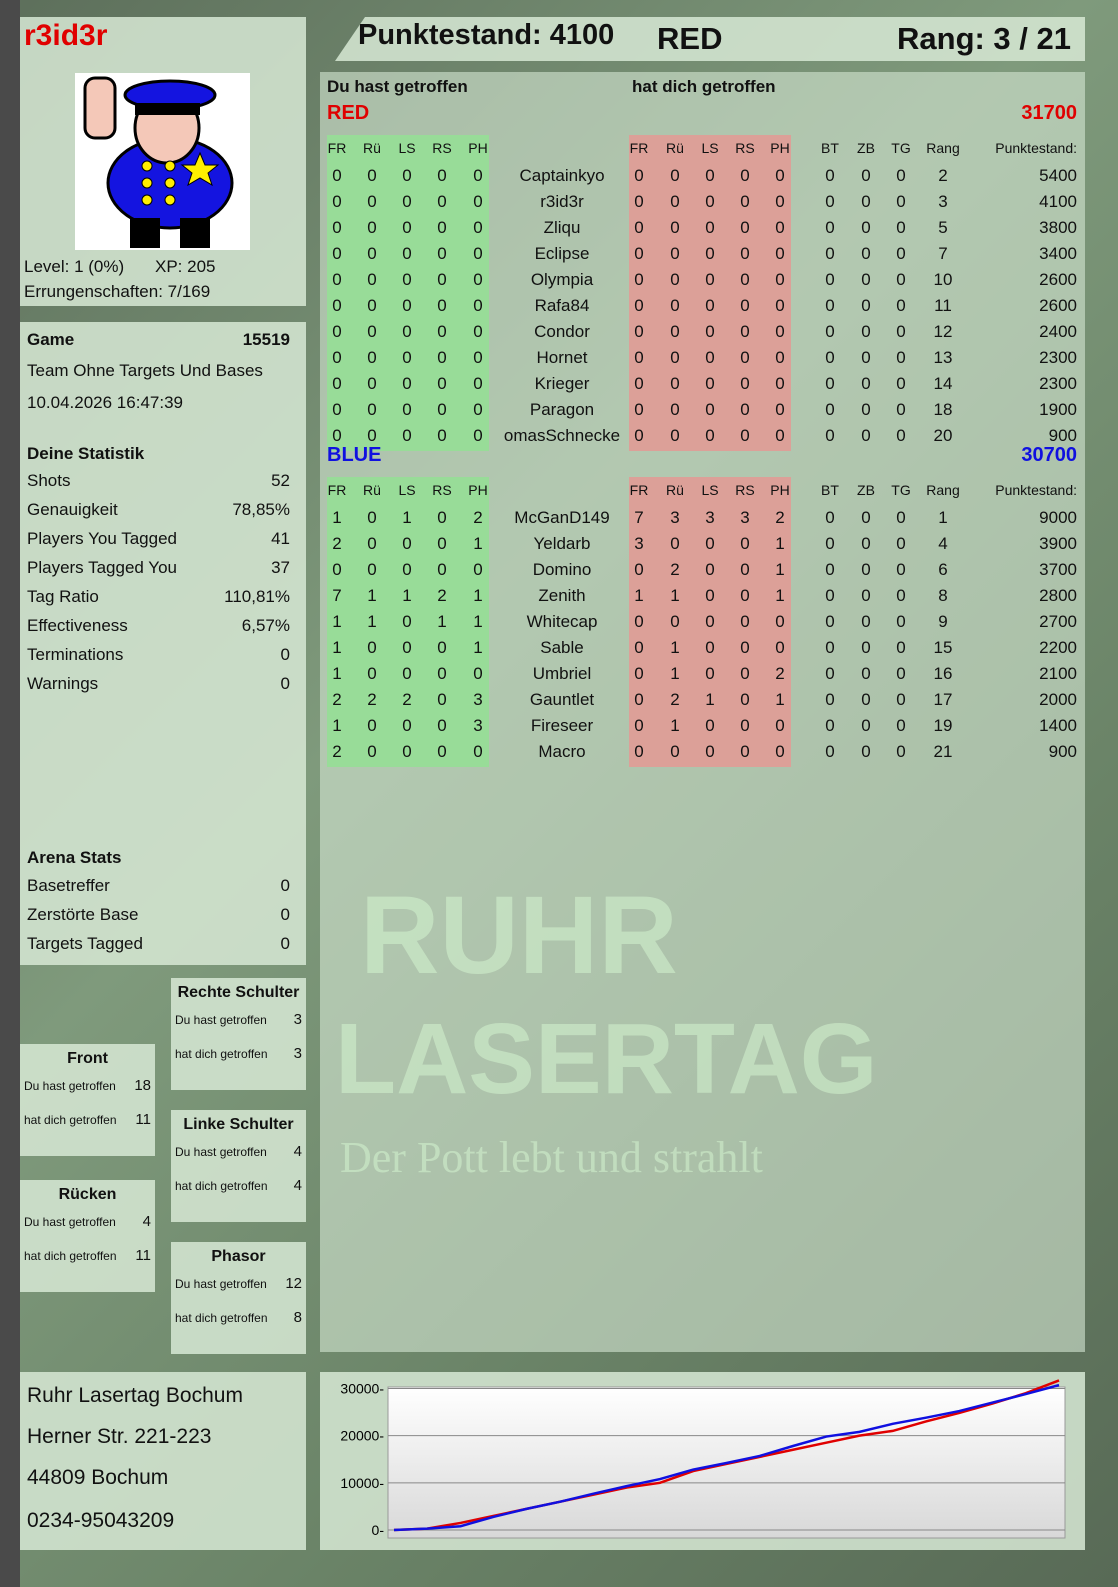 The image size is (1118, 1587). Describe the element at coordinates (266, 339) in the screenshot. I see `game-id: 15519` at that location.